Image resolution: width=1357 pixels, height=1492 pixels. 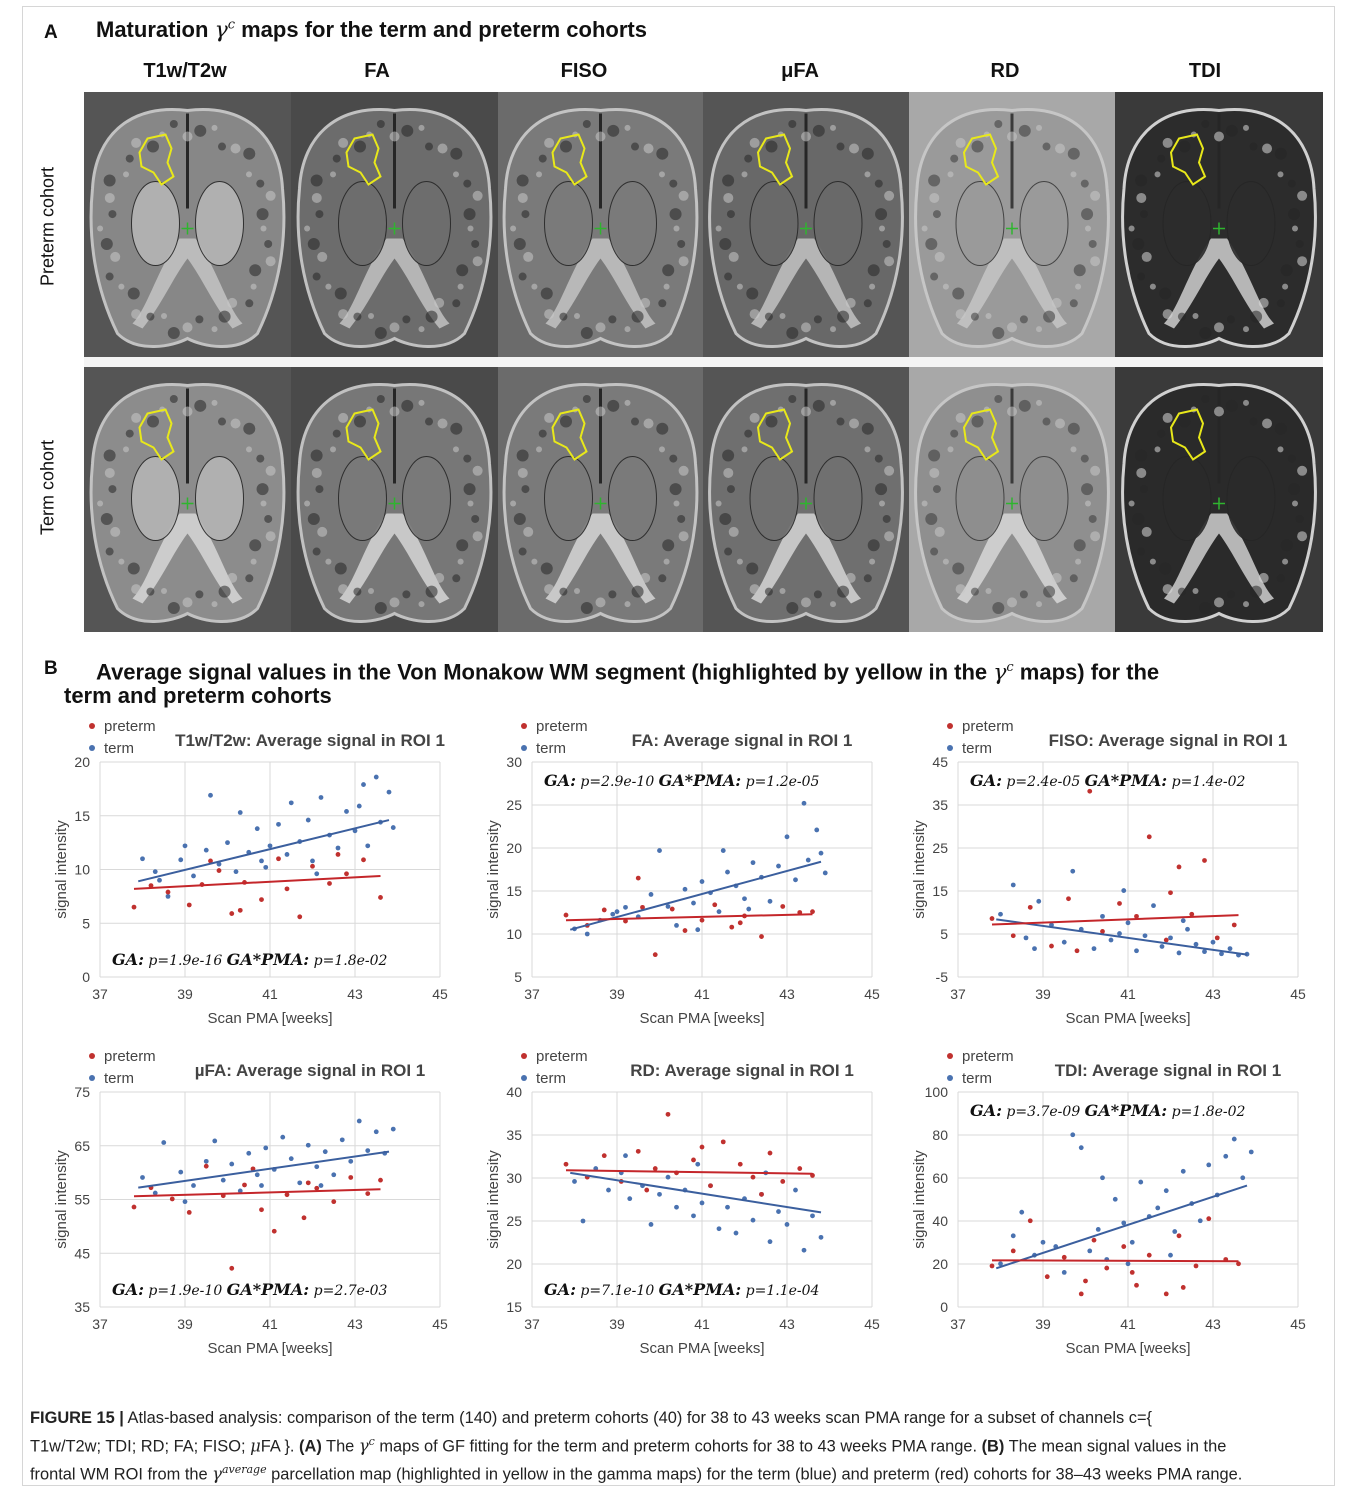 I want to click on gamma-map-preterm-t1w-t2w, so click(x=187, y=224).